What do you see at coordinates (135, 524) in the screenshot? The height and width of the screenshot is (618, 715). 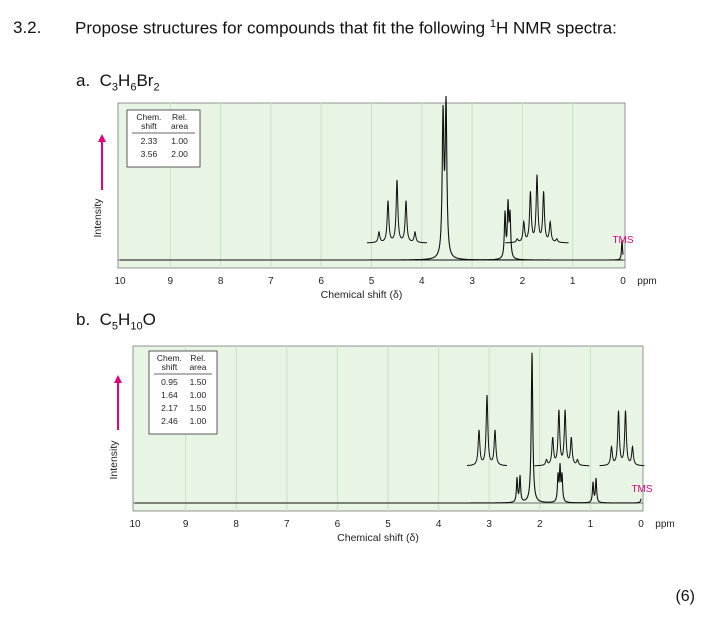 I see `spectrum-b-tick-label: 10` at bounding box center [135, 524].